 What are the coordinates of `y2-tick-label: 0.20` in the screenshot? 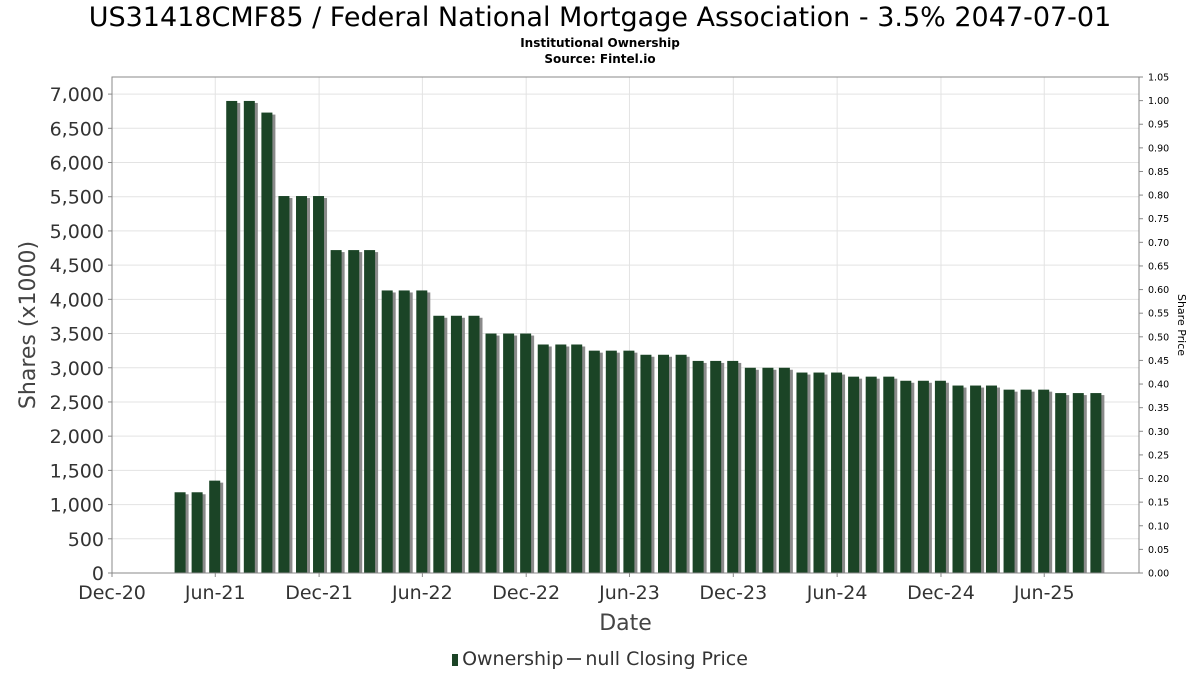 It's located at (1158, 479).